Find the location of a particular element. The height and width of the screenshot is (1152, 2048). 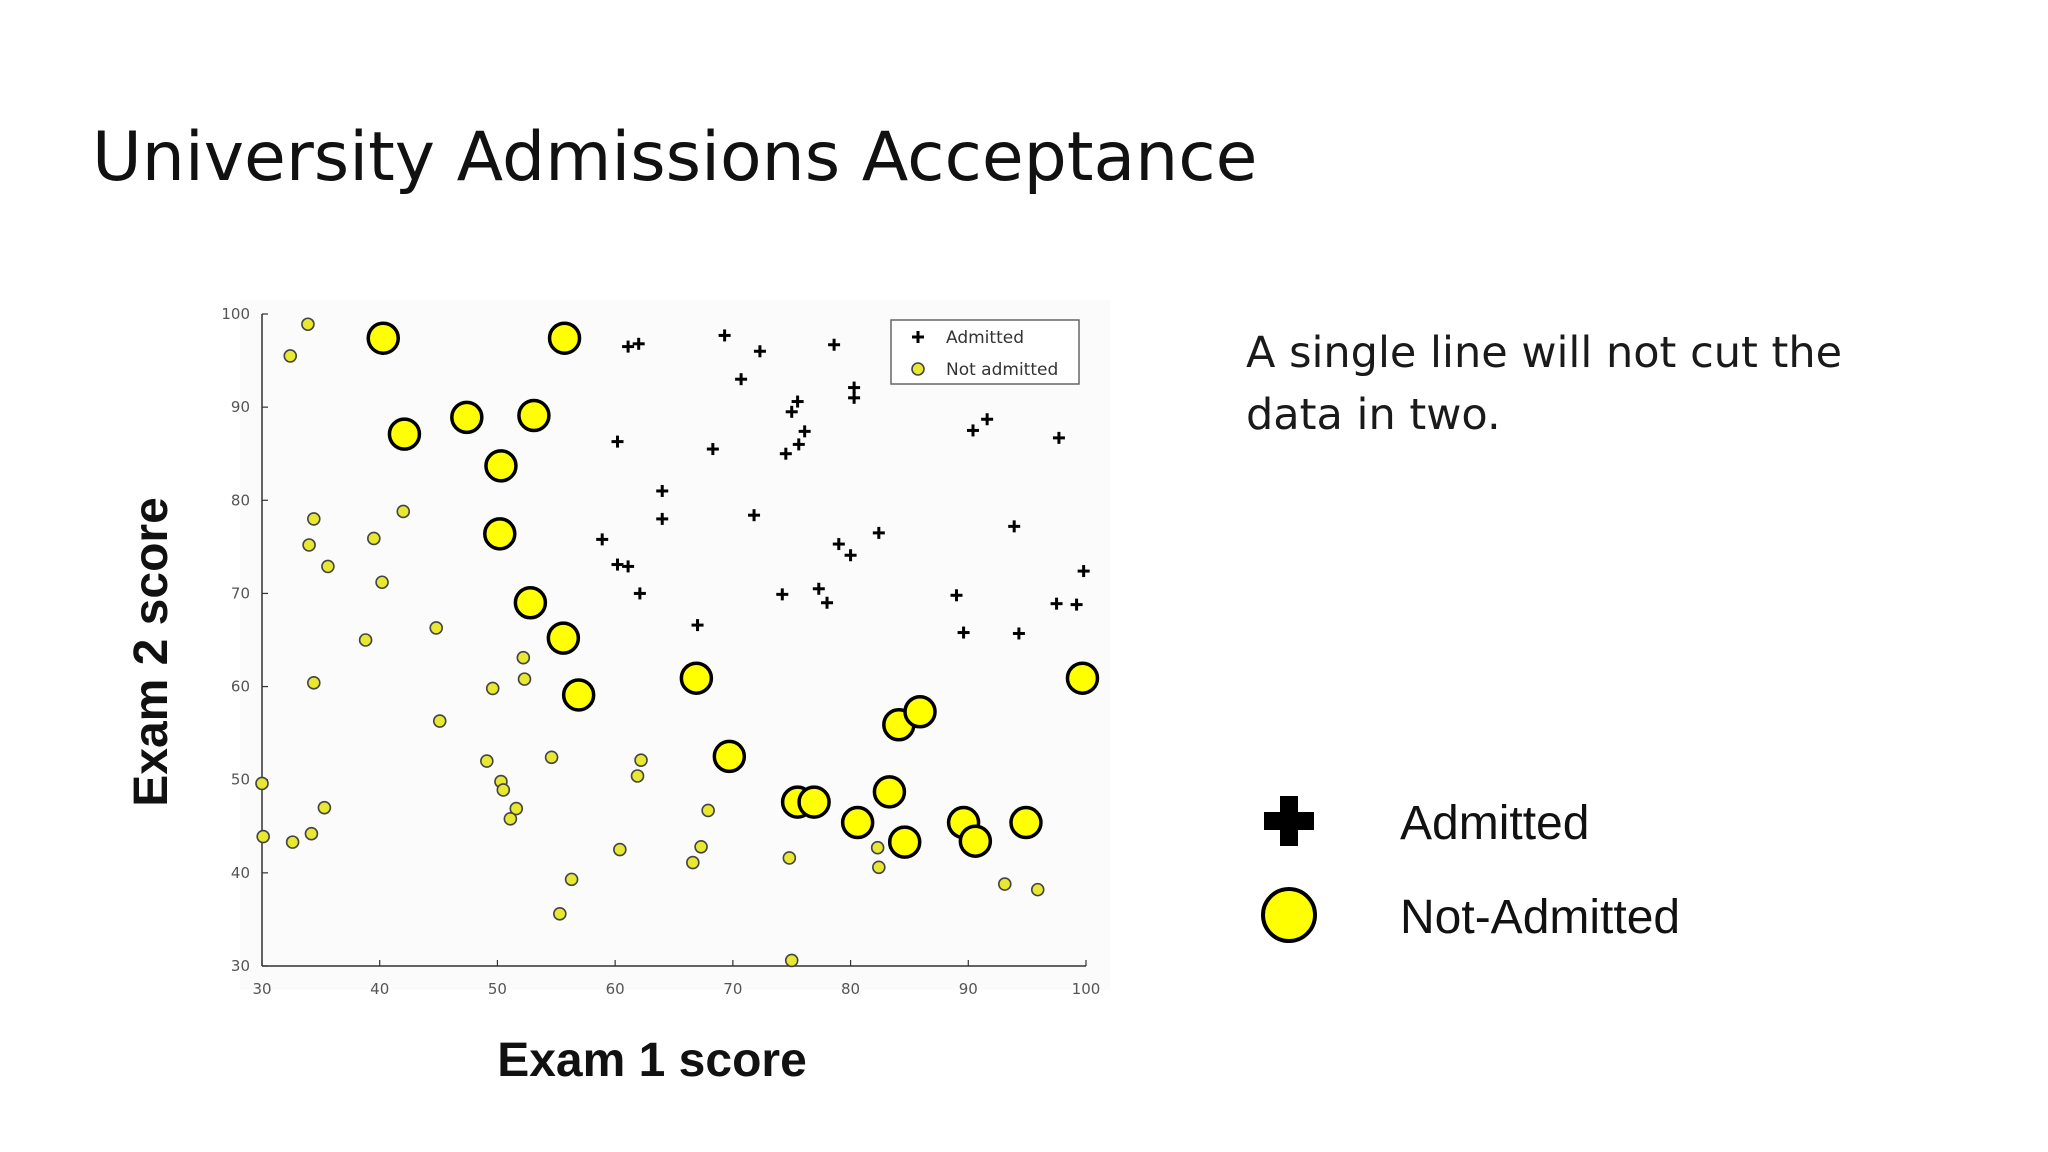

legend-admitted: Admitted is located at coordinates (1423, 821).